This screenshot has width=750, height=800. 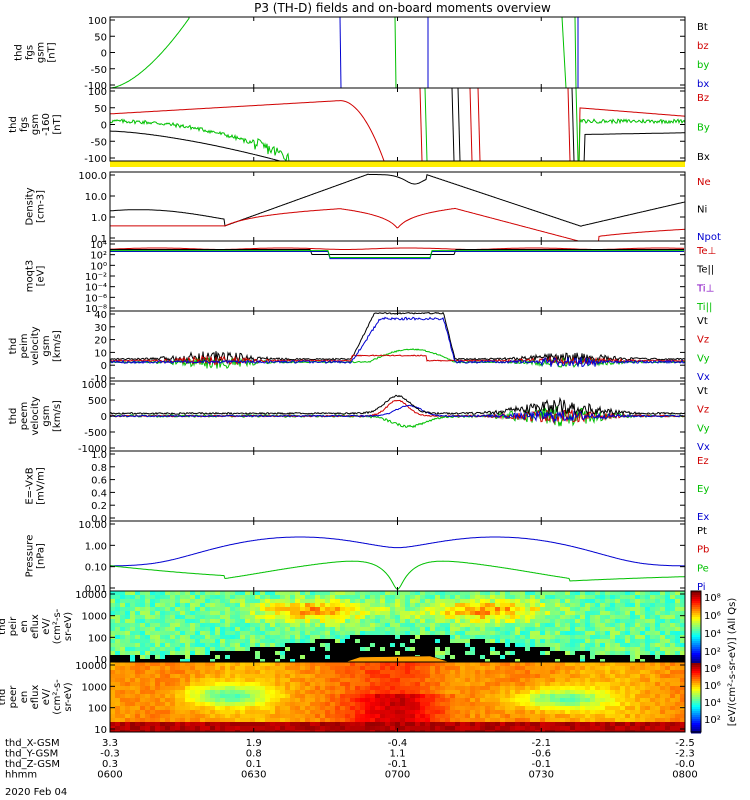 I want to click on y-label-line: eflux, so click(x=35, y=626).